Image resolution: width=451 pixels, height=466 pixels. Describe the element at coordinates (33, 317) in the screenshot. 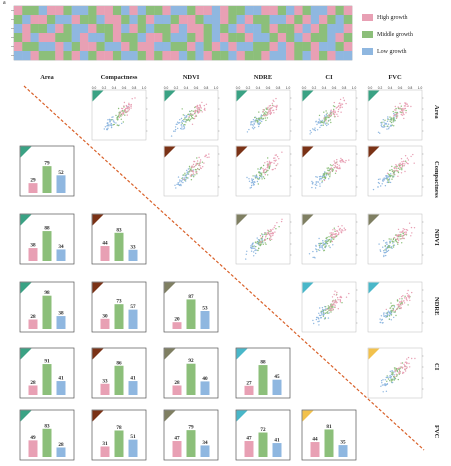

I see `bar-value-label: 28` at that location.